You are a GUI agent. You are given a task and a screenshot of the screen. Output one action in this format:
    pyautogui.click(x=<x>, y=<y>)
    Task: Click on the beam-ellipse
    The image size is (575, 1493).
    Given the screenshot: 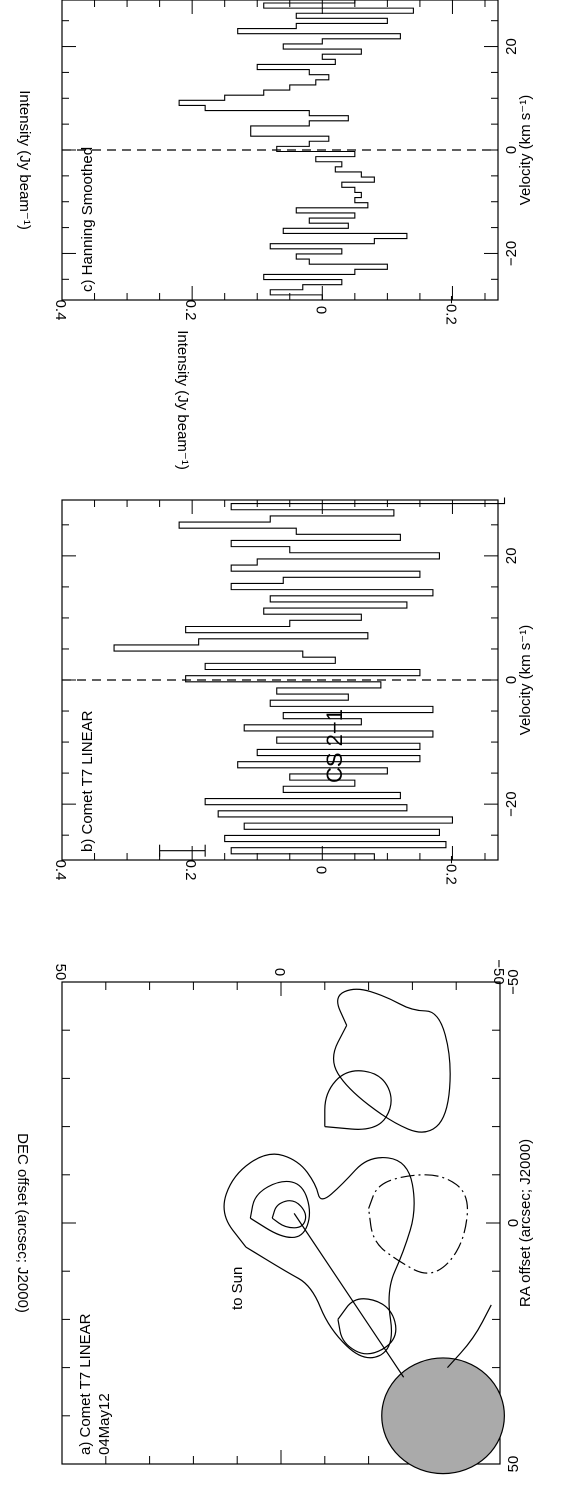 What is the action you would take?
    pyautogui.click(x=443, y=1416)
    